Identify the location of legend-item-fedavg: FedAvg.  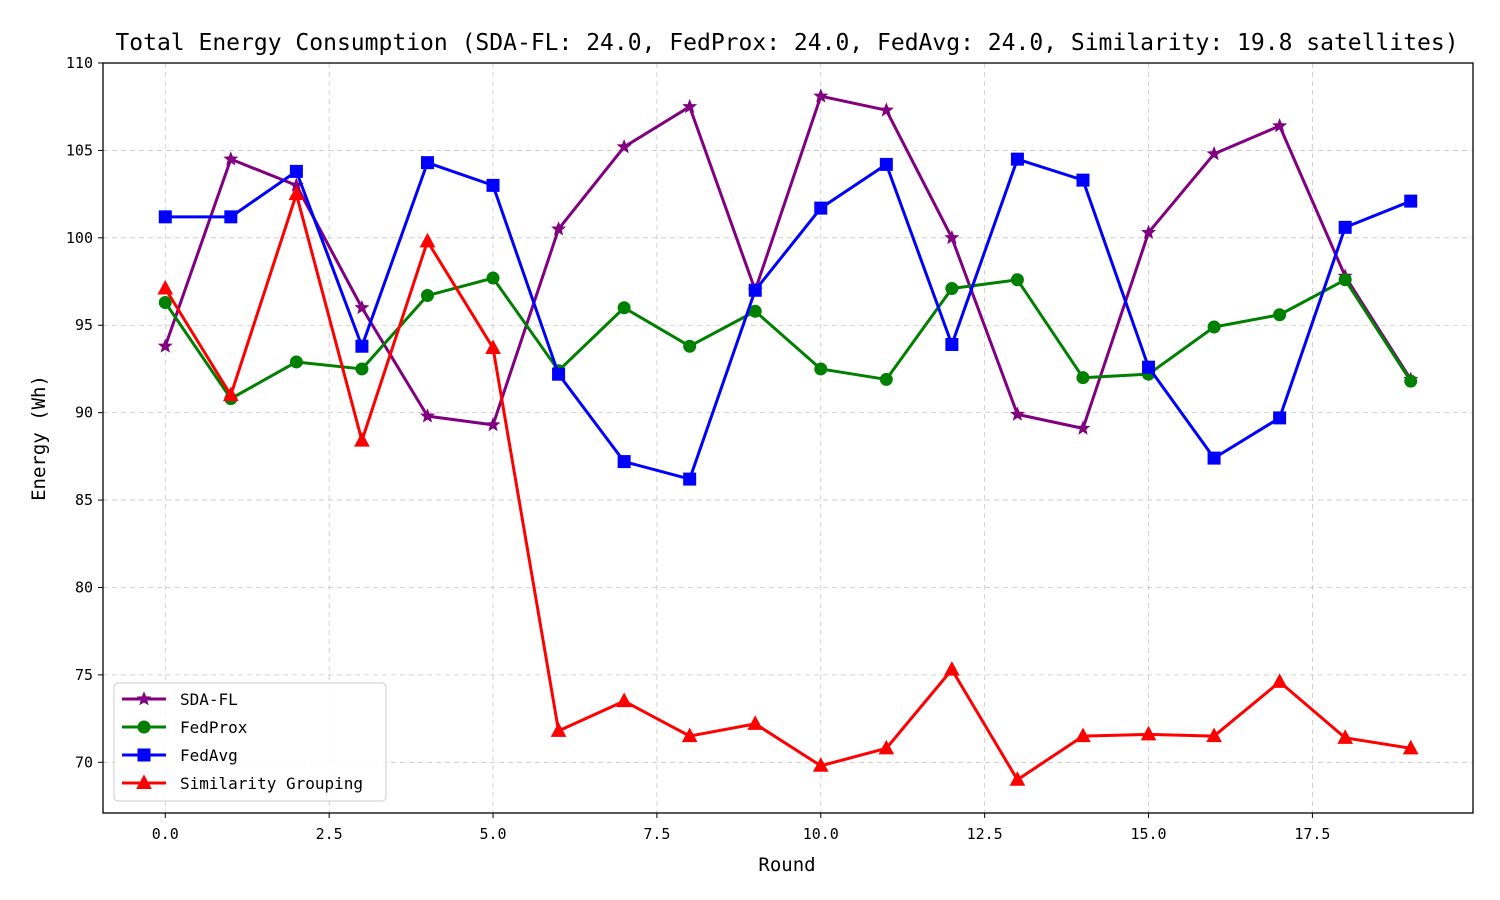
(180, 755).